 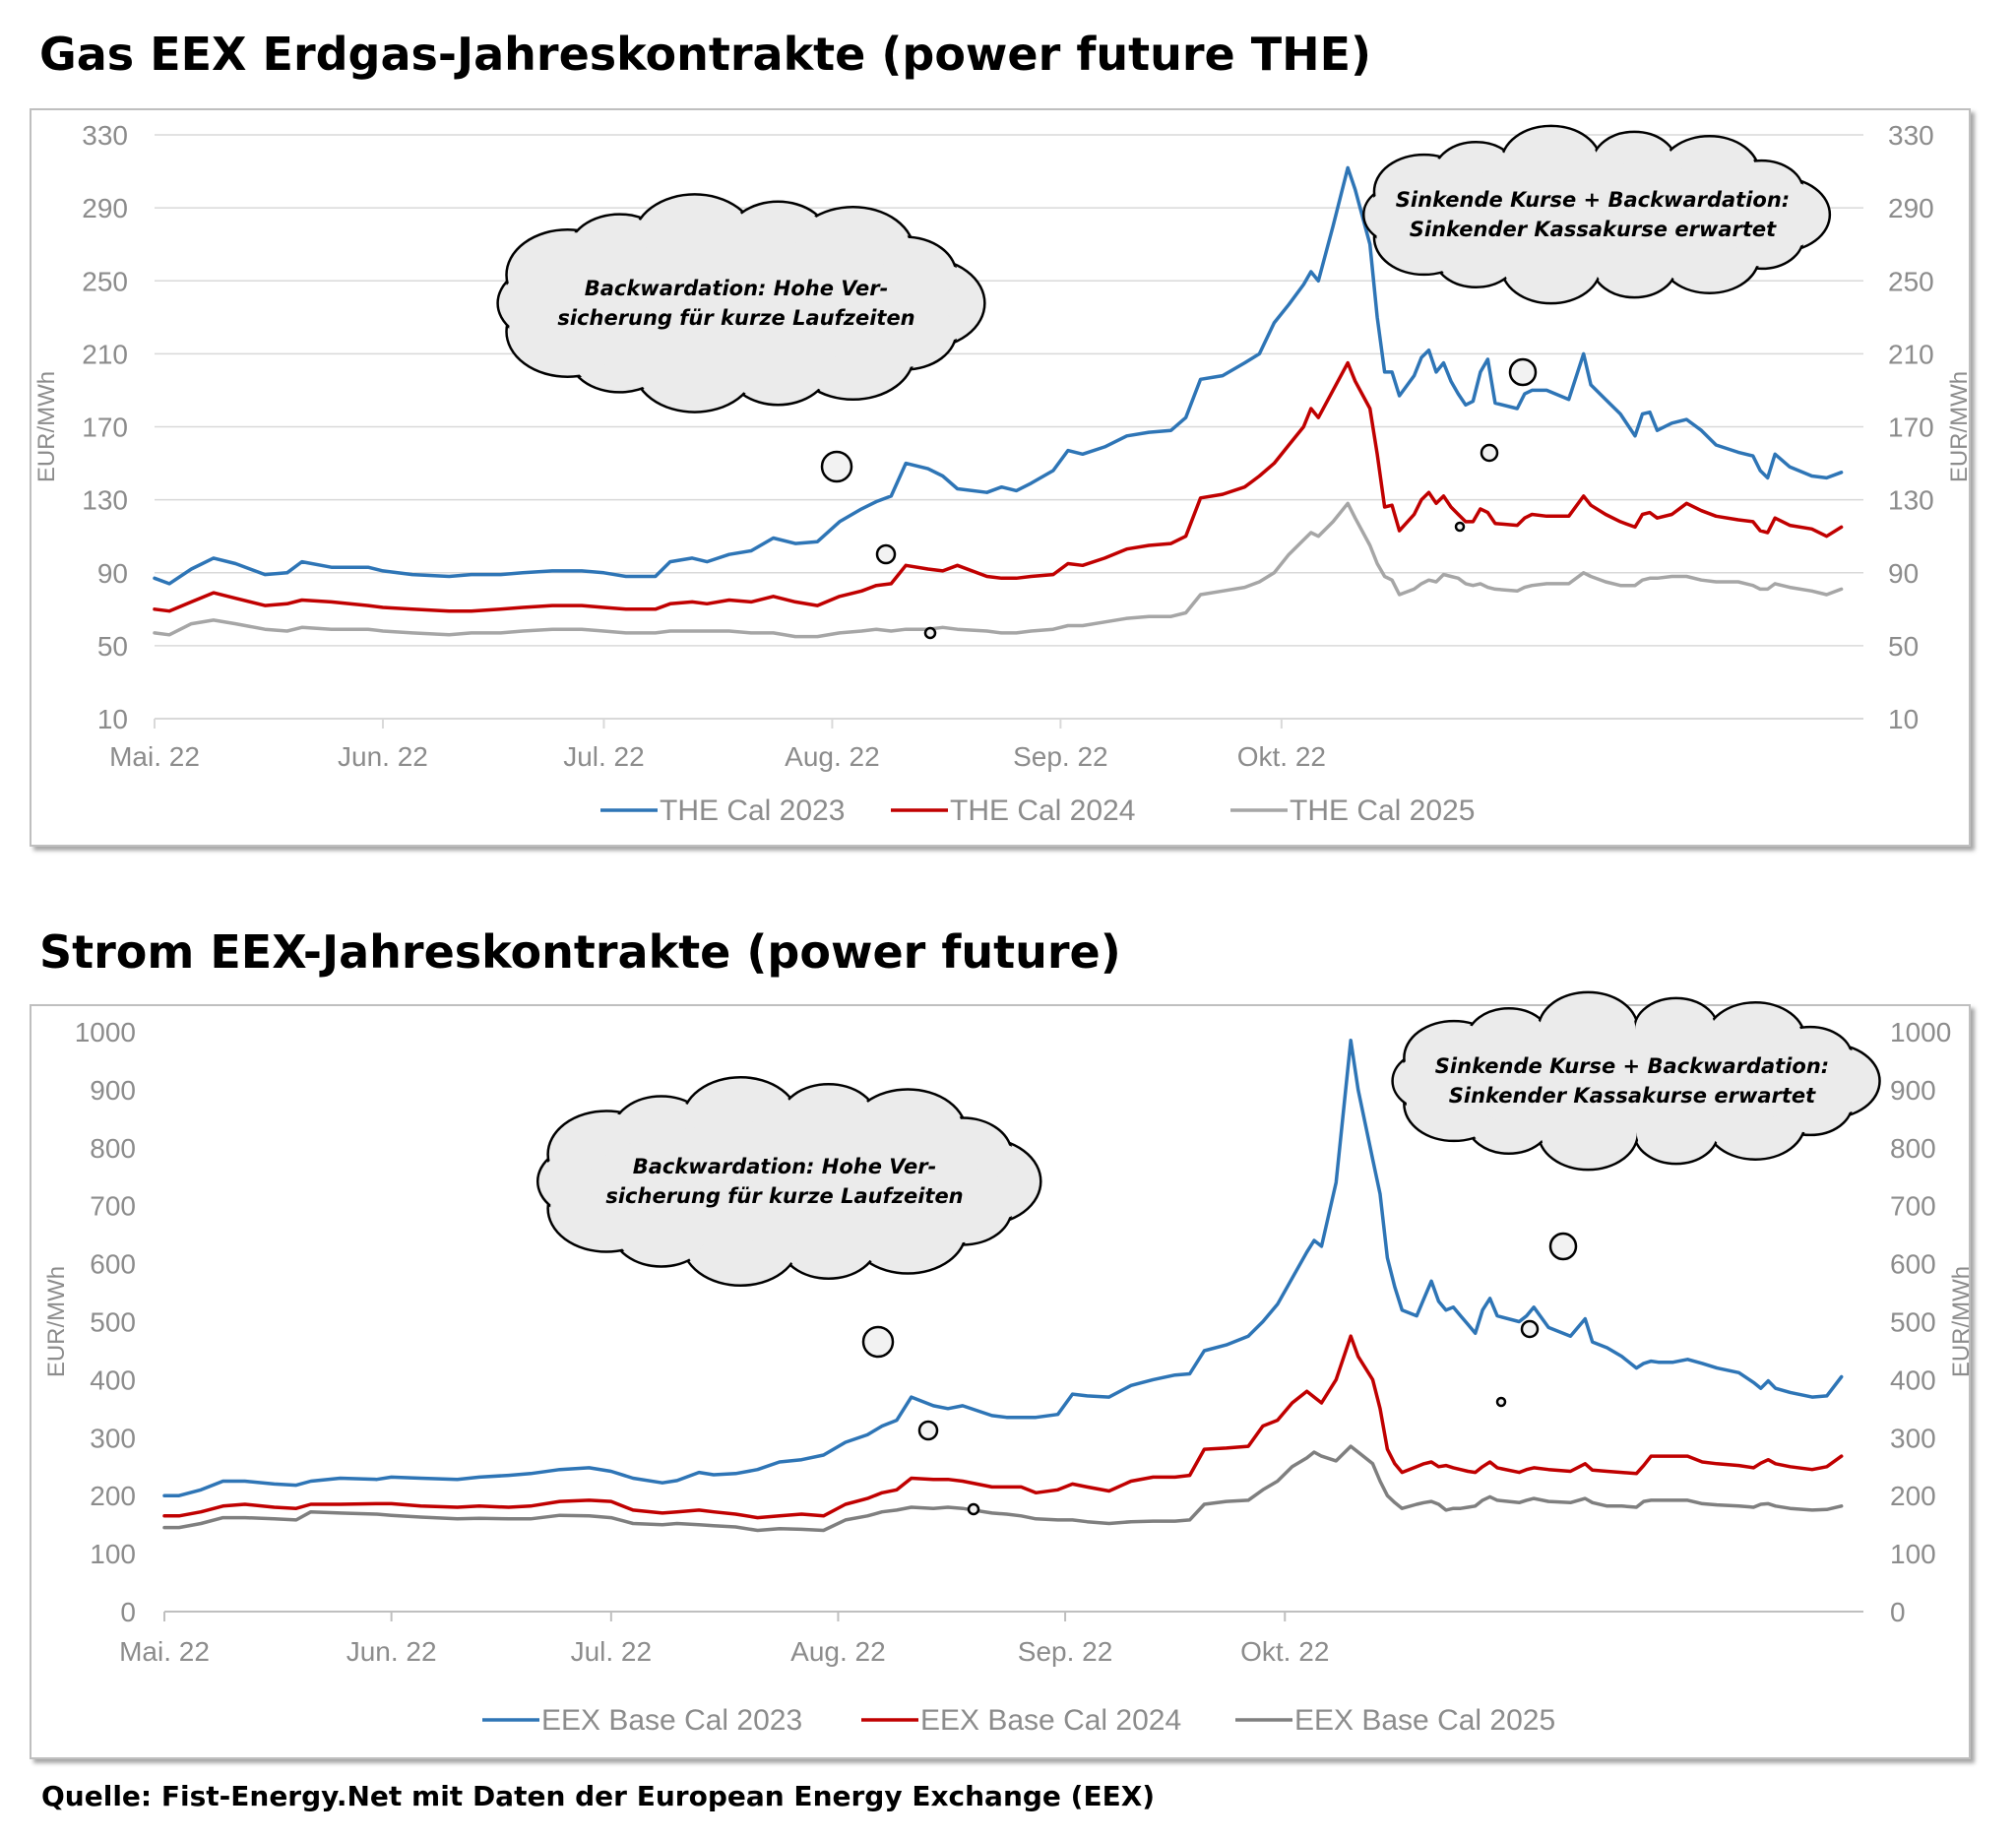 What do you see at coordinates (1920, 1032) in the screenshot?
I see `y2-tick-label: 1000` at bounding box center [1920, 1032].